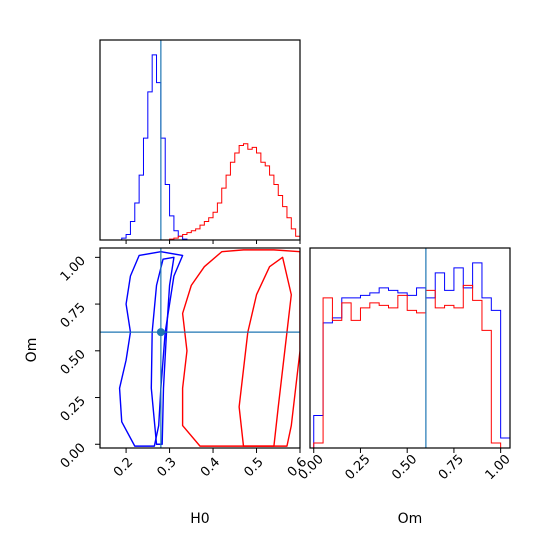 The width and height of the screenshot is (550, 550). I want to click on om-x-tick-label-4: 1.00, so click(498, 467).